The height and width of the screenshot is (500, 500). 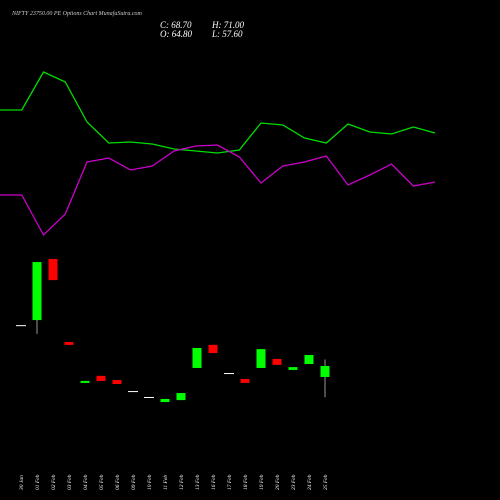 I want to click on x-tick-label: 09 Feb, so click(x=134, y=482).